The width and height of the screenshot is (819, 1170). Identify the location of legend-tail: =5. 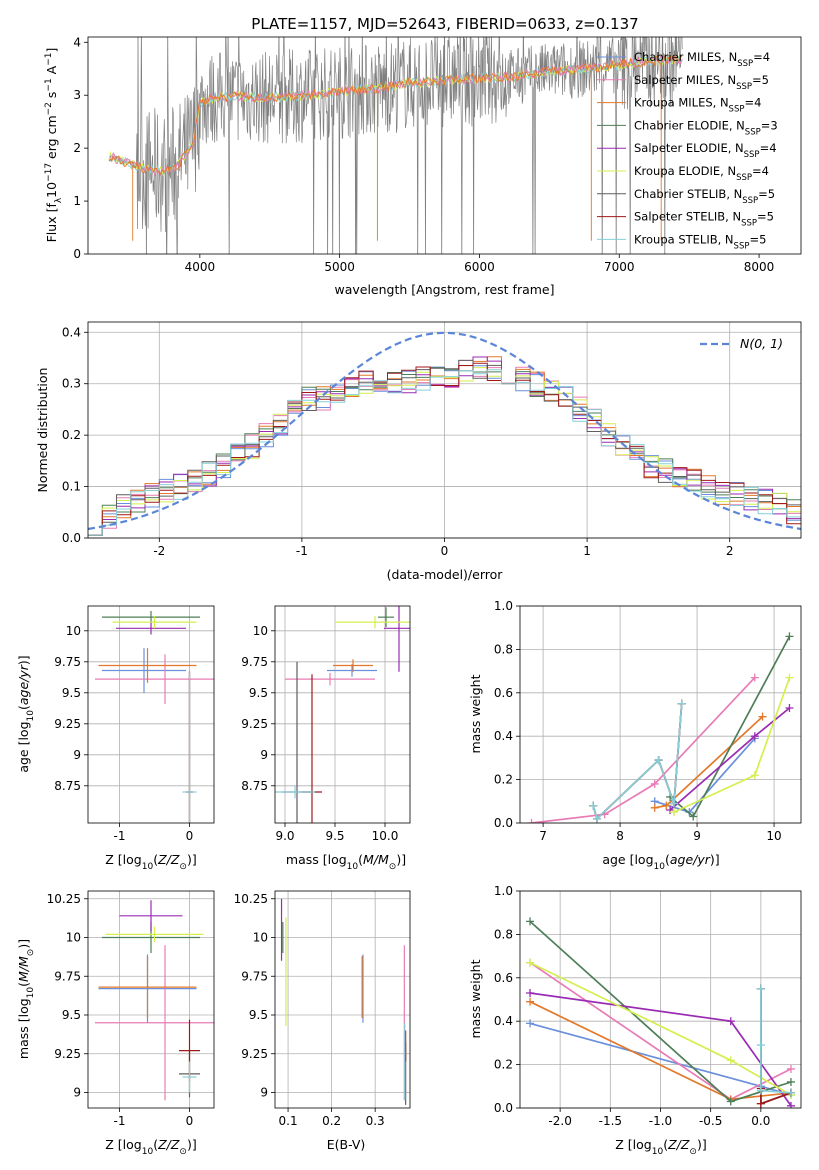
(757, 239).